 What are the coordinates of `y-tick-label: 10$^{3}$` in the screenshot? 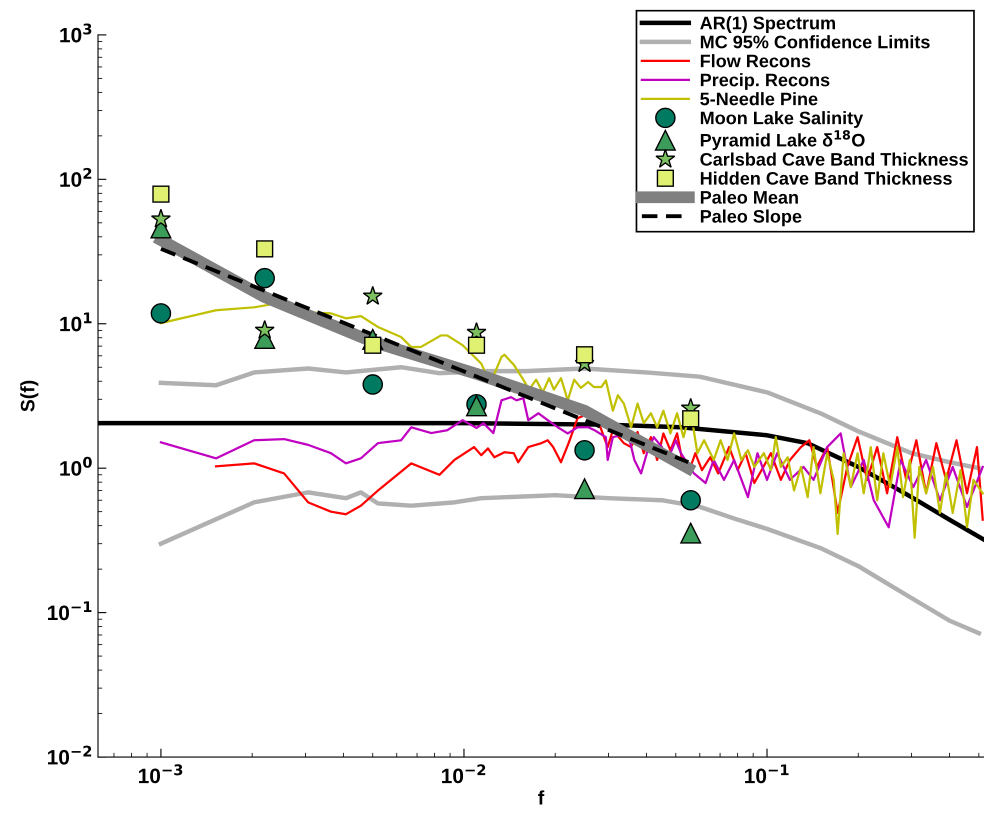 It's located at (76, 32).